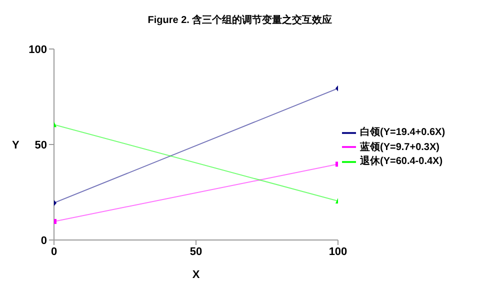 Image resolution: width=480 pixels, height=294 pixels. Describe the element at coordinates (403, 132) in the screenshot. I see `legend-label: 白领(Y=19.4+0.6X)` at that location.